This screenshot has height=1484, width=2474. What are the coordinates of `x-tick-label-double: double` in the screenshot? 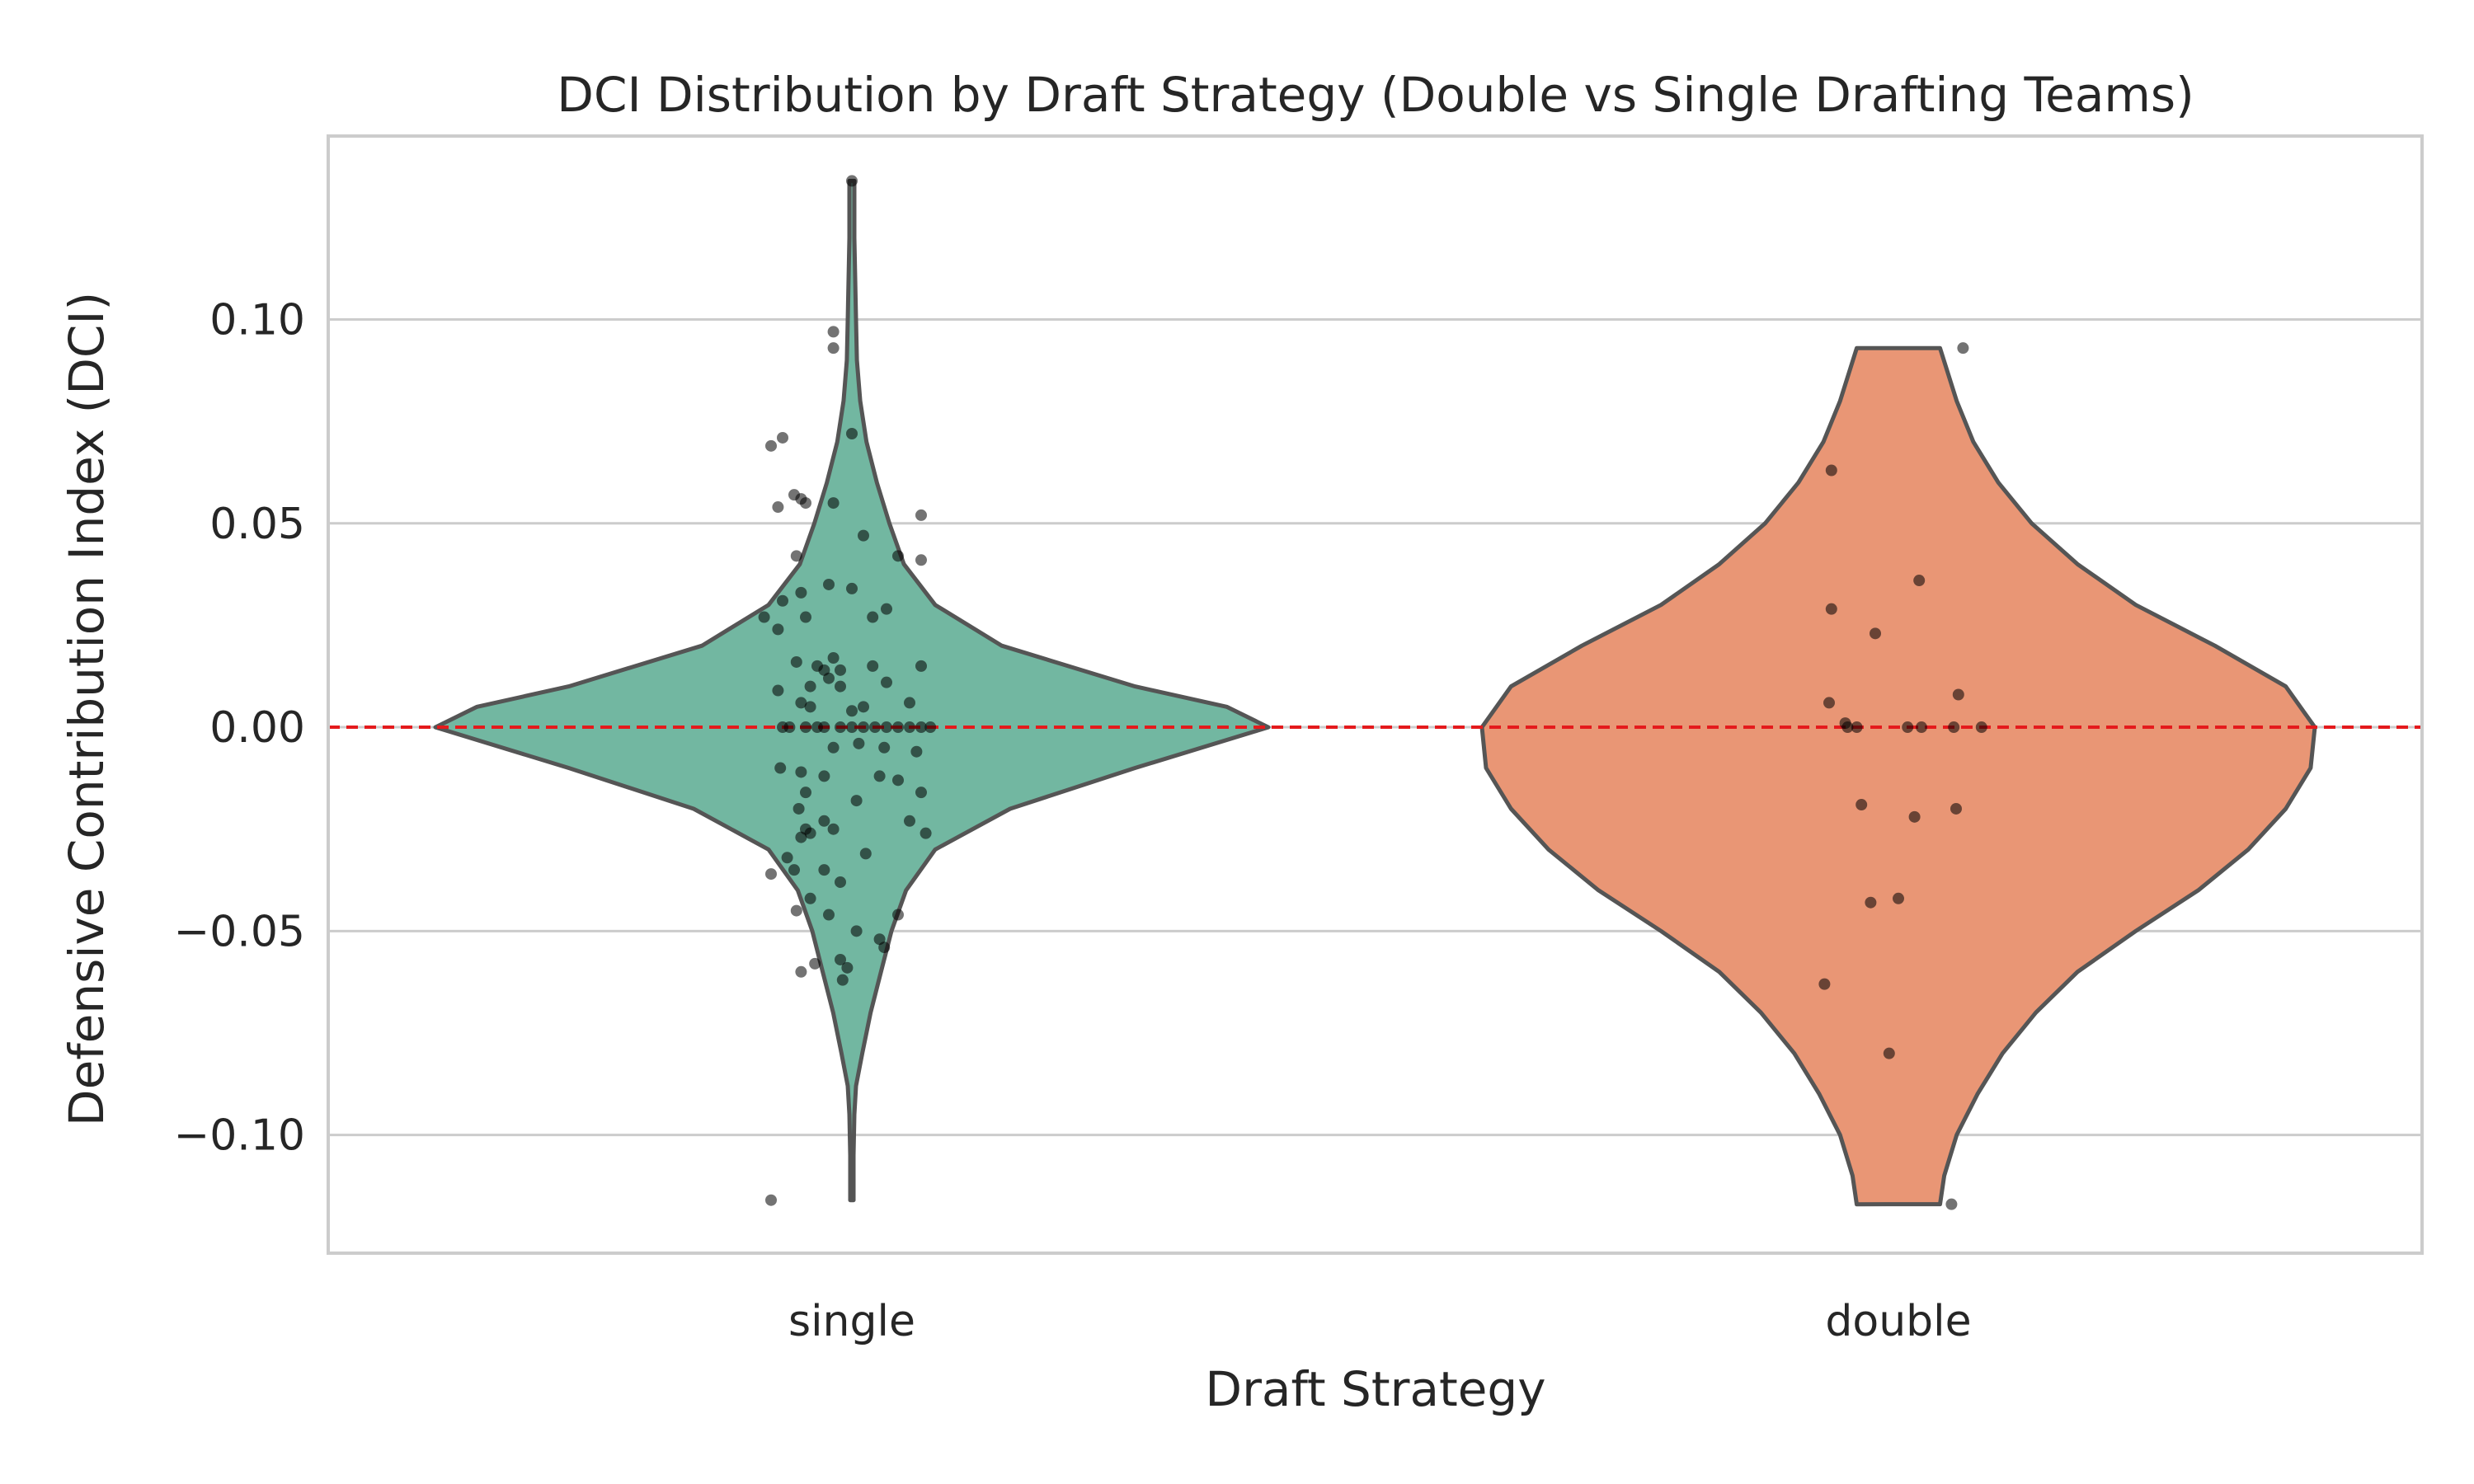 It's located at (1898, 1321).